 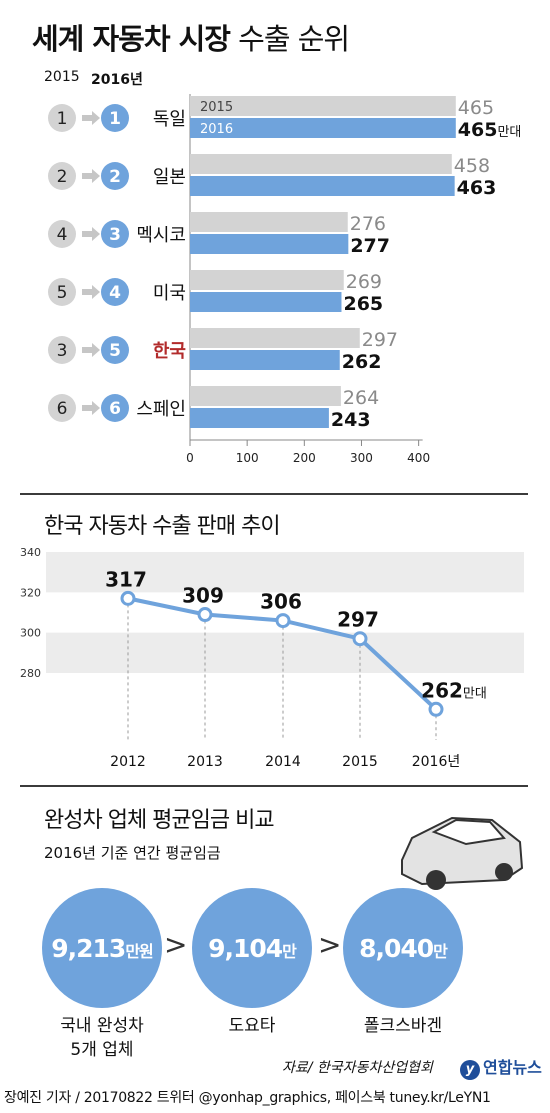 What do you see at coordinates (30, 673) in the screenshot?
I see `trend-y-tick-label: 280` at bounding box center [30, 673].